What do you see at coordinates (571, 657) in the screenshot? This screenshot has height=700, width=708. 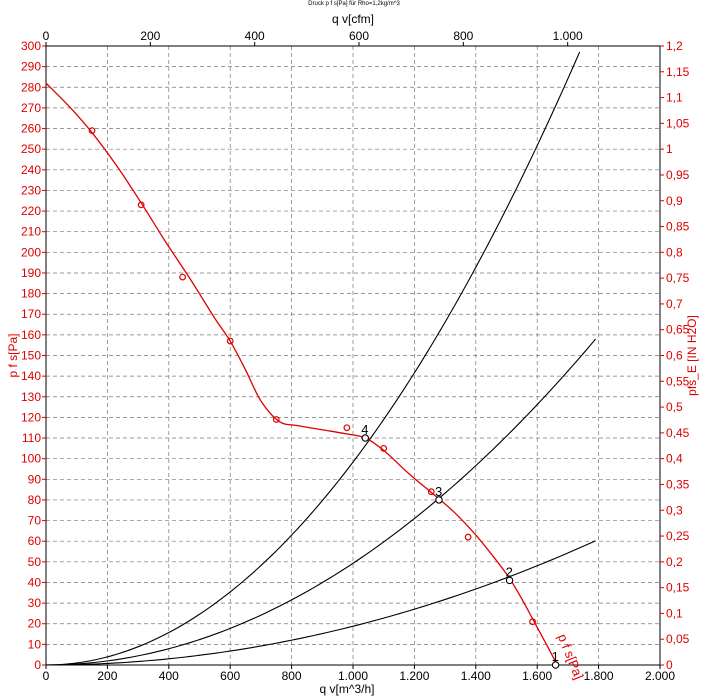 I see `fan-curve-label: p f s[Pa]` at bounding box center [571, 657].